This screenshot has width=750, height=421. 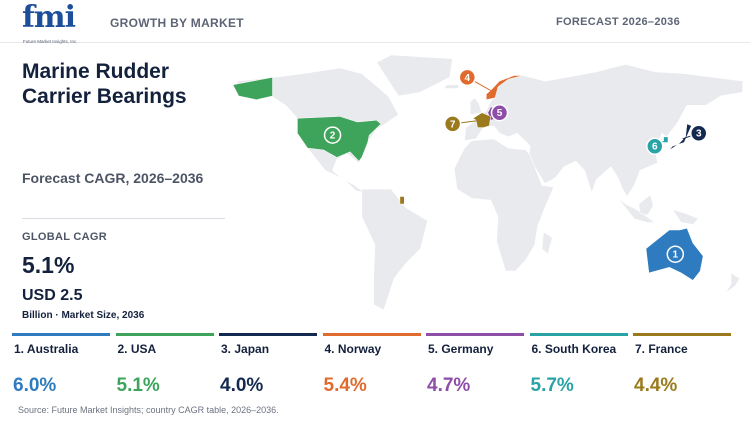 I want to click on card-country-label: 6. South Korea, so click(x=574, y=349).